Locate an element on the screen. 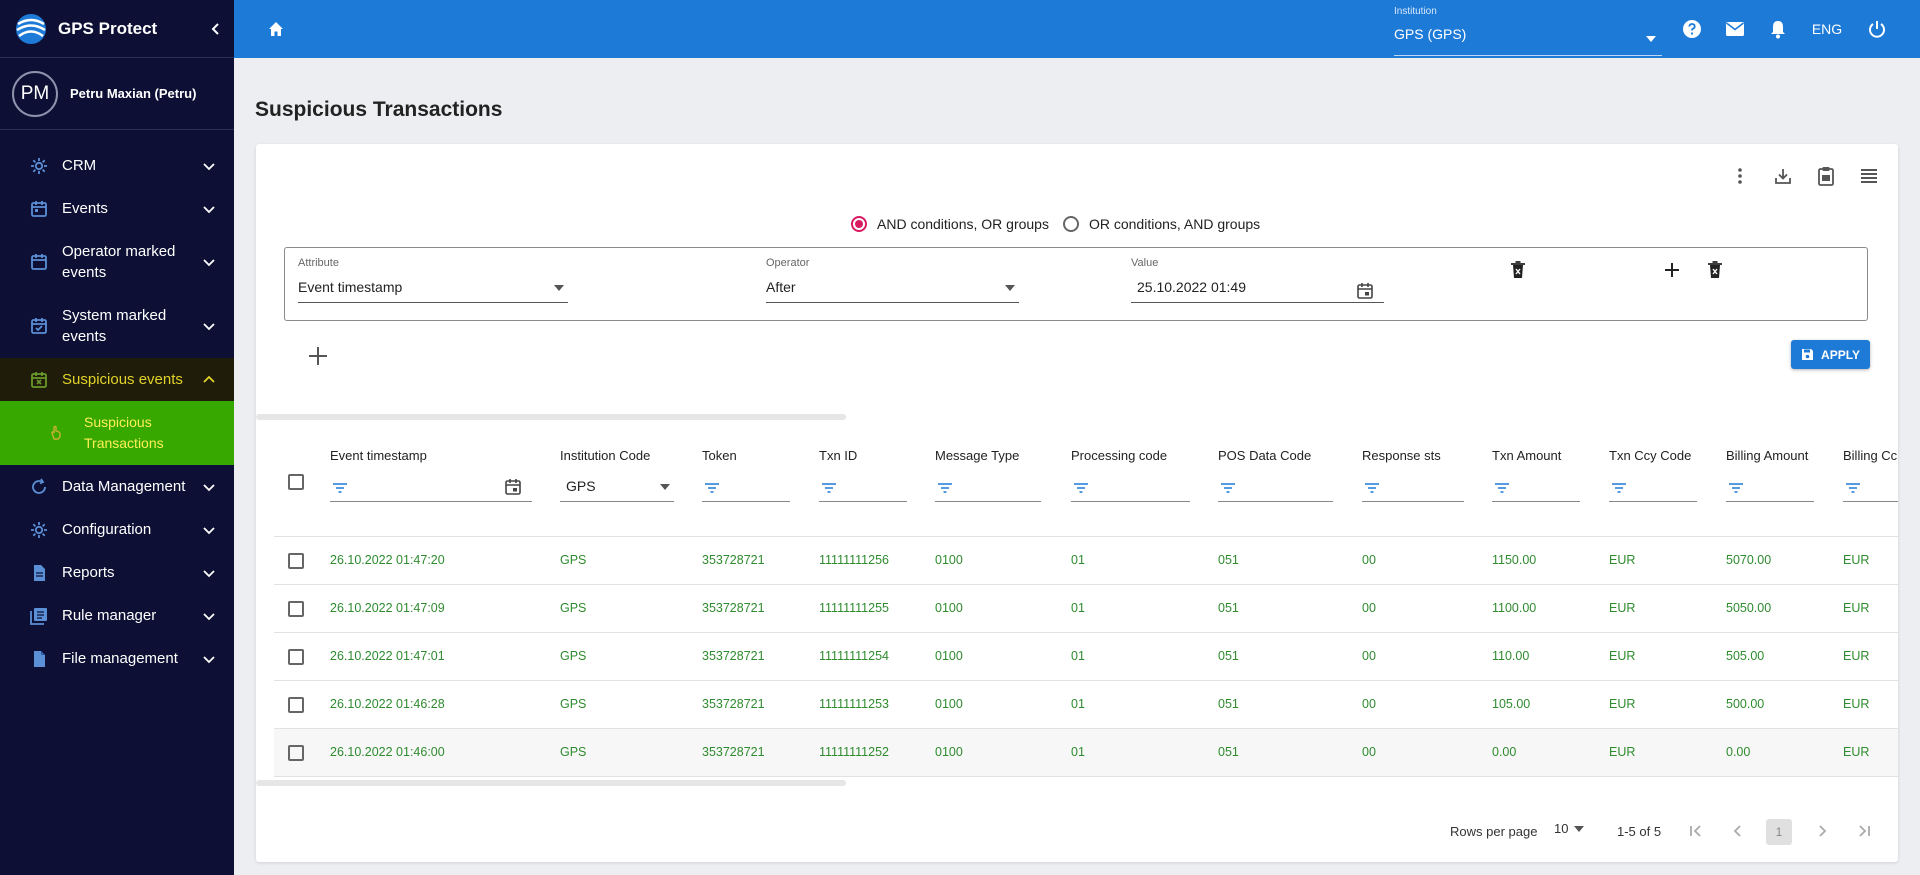  header-billing-ccy: Billing Cc is located at coordinates (1870, 455).